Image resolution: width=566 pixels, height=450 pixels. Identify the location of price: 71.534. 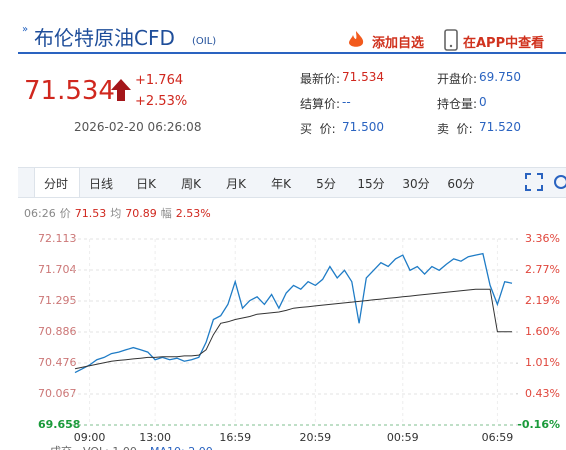
(69, 91).